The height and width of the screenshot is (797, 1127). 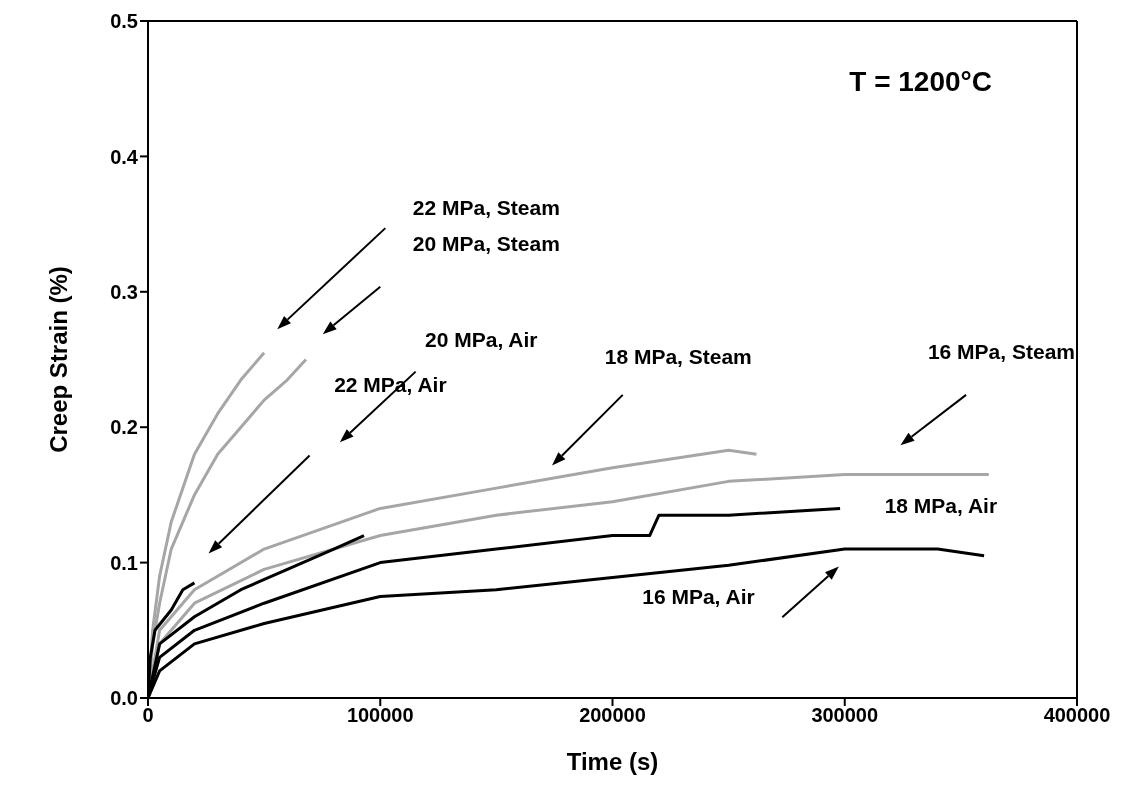 What do you see at coordinates (1077, 715) in the screenshot?
I see `x-tick-label: 400000` at bounding box center [1077, 715].